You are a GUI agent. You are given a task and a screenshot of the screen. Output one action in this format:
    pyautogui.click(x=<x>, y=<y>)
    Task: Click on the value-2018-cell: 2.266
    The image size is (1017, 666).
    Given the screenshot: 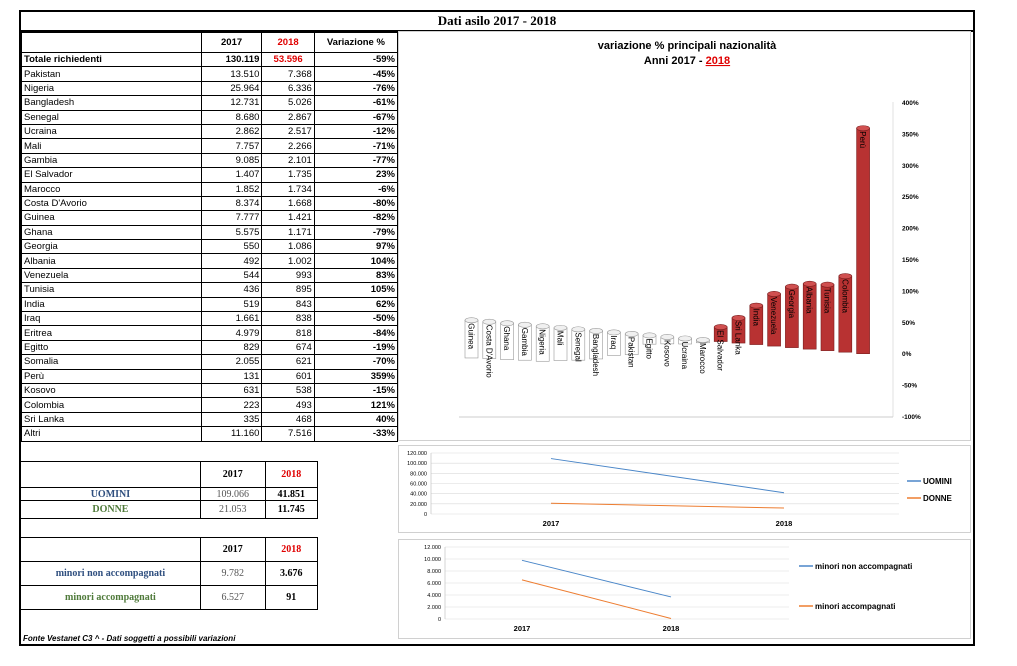 What is the action you would take?
    pyautogui.click(x=288, y=146)
    